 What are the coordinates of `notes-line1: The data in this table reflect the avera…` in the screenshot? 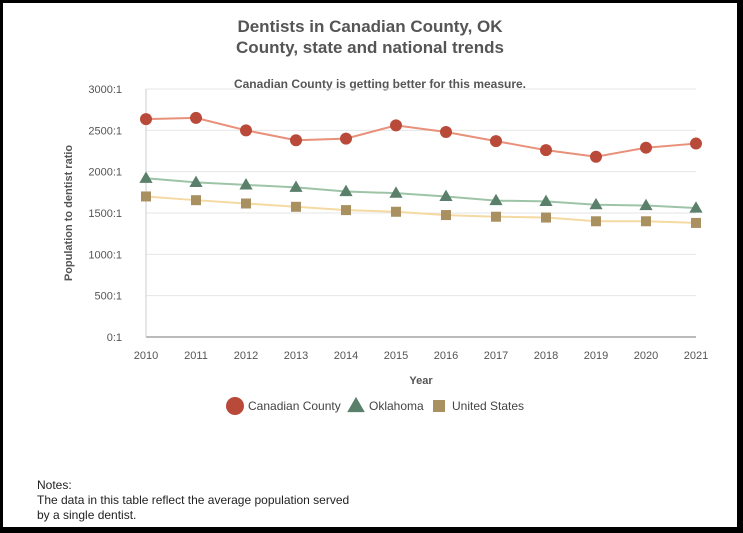 It's located at (193, 500).